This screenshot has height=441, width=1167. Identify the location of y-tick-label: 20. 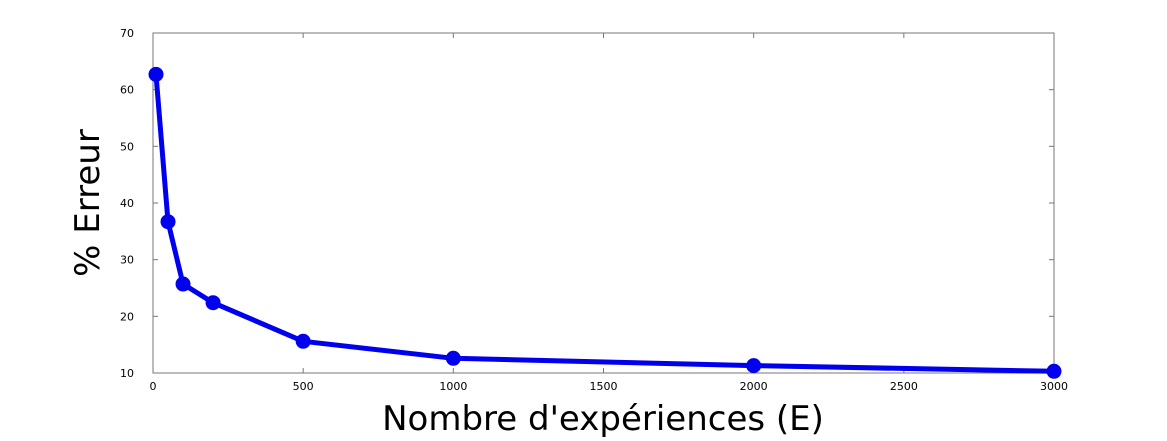
(127, 316).